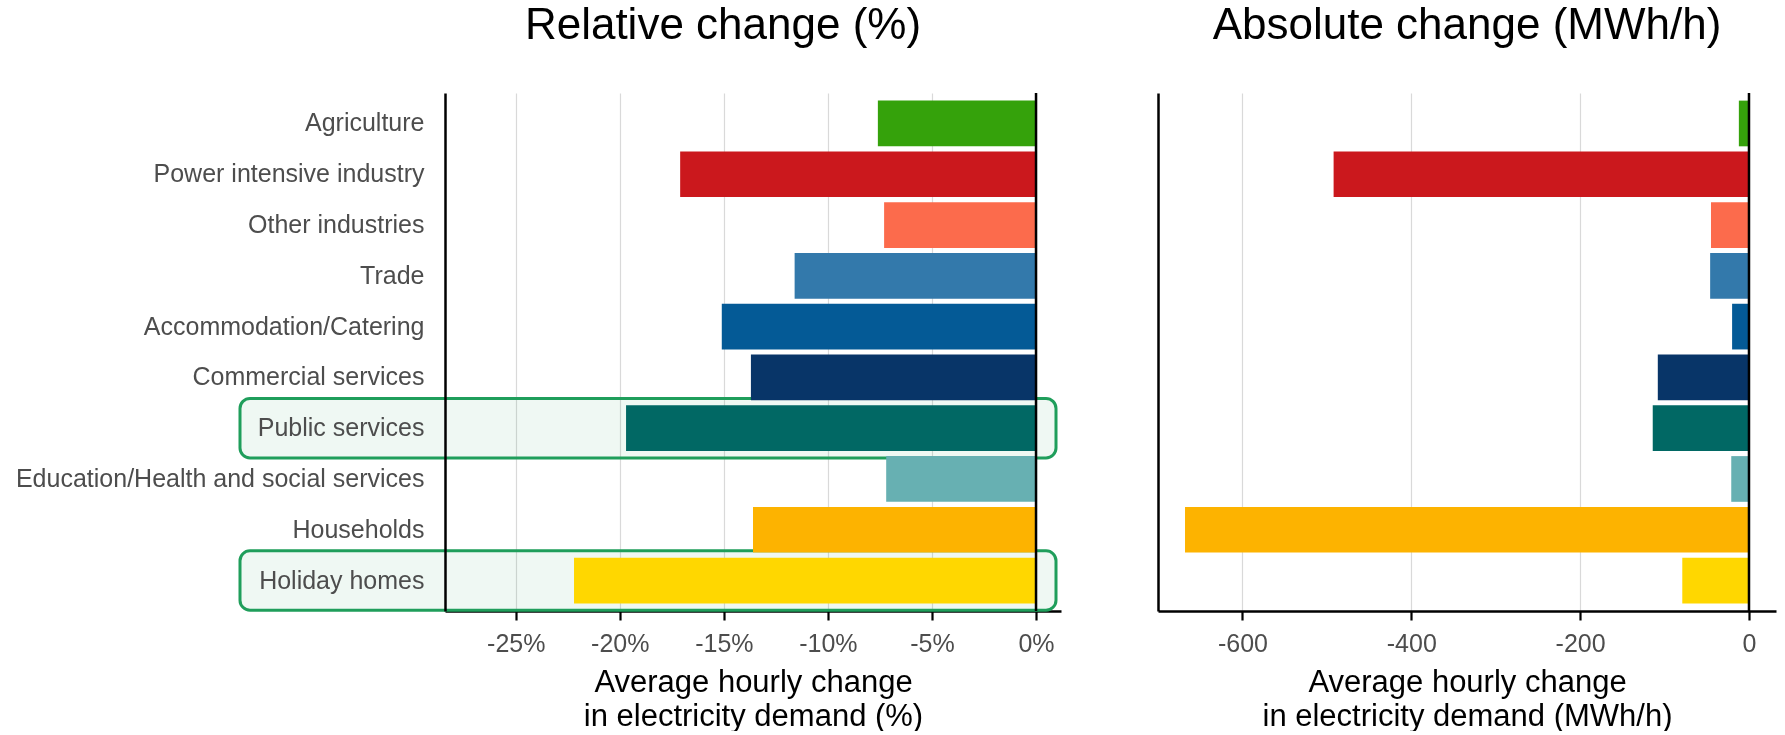 This screenshot has width=1785, height=735. What do you see at coordinates (342, 579) in the screenshot?
I see `y-tick-label: Holiday homes` at bounding box center [342, 579].